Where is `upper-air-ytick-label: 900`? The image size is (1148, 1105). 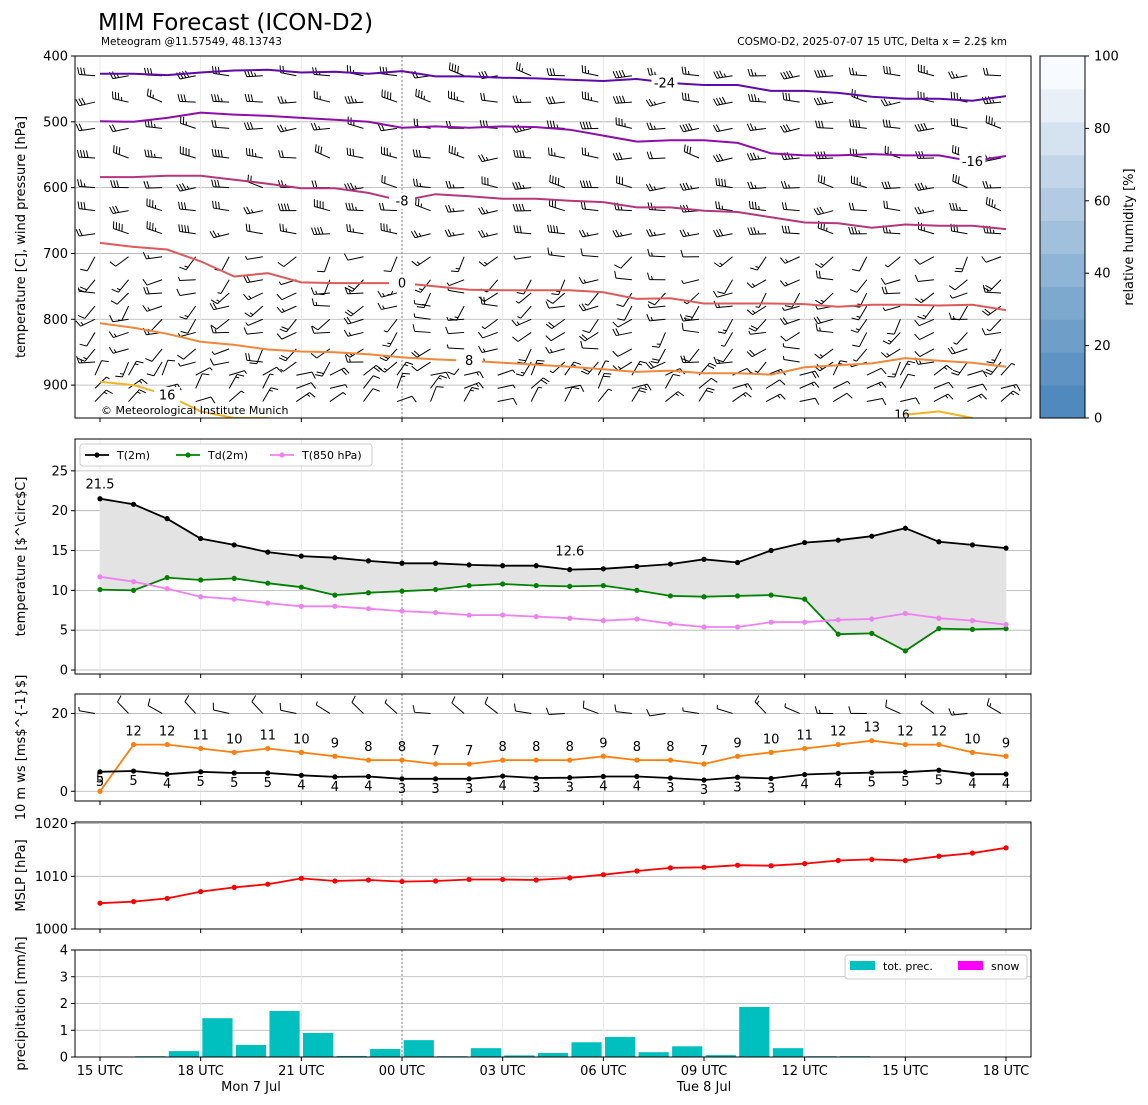
upper-air-ytick-label: 900 is located at coordinates (55, 386).